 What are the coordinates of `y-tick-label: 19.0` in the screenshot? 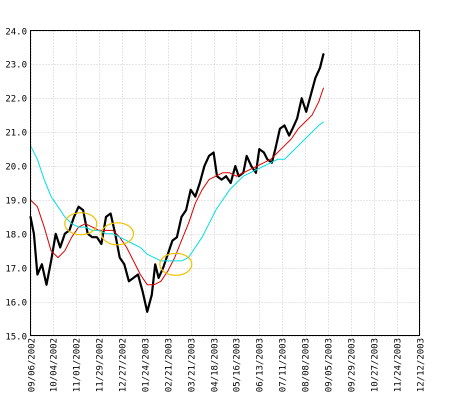 It's located at (16, 202).